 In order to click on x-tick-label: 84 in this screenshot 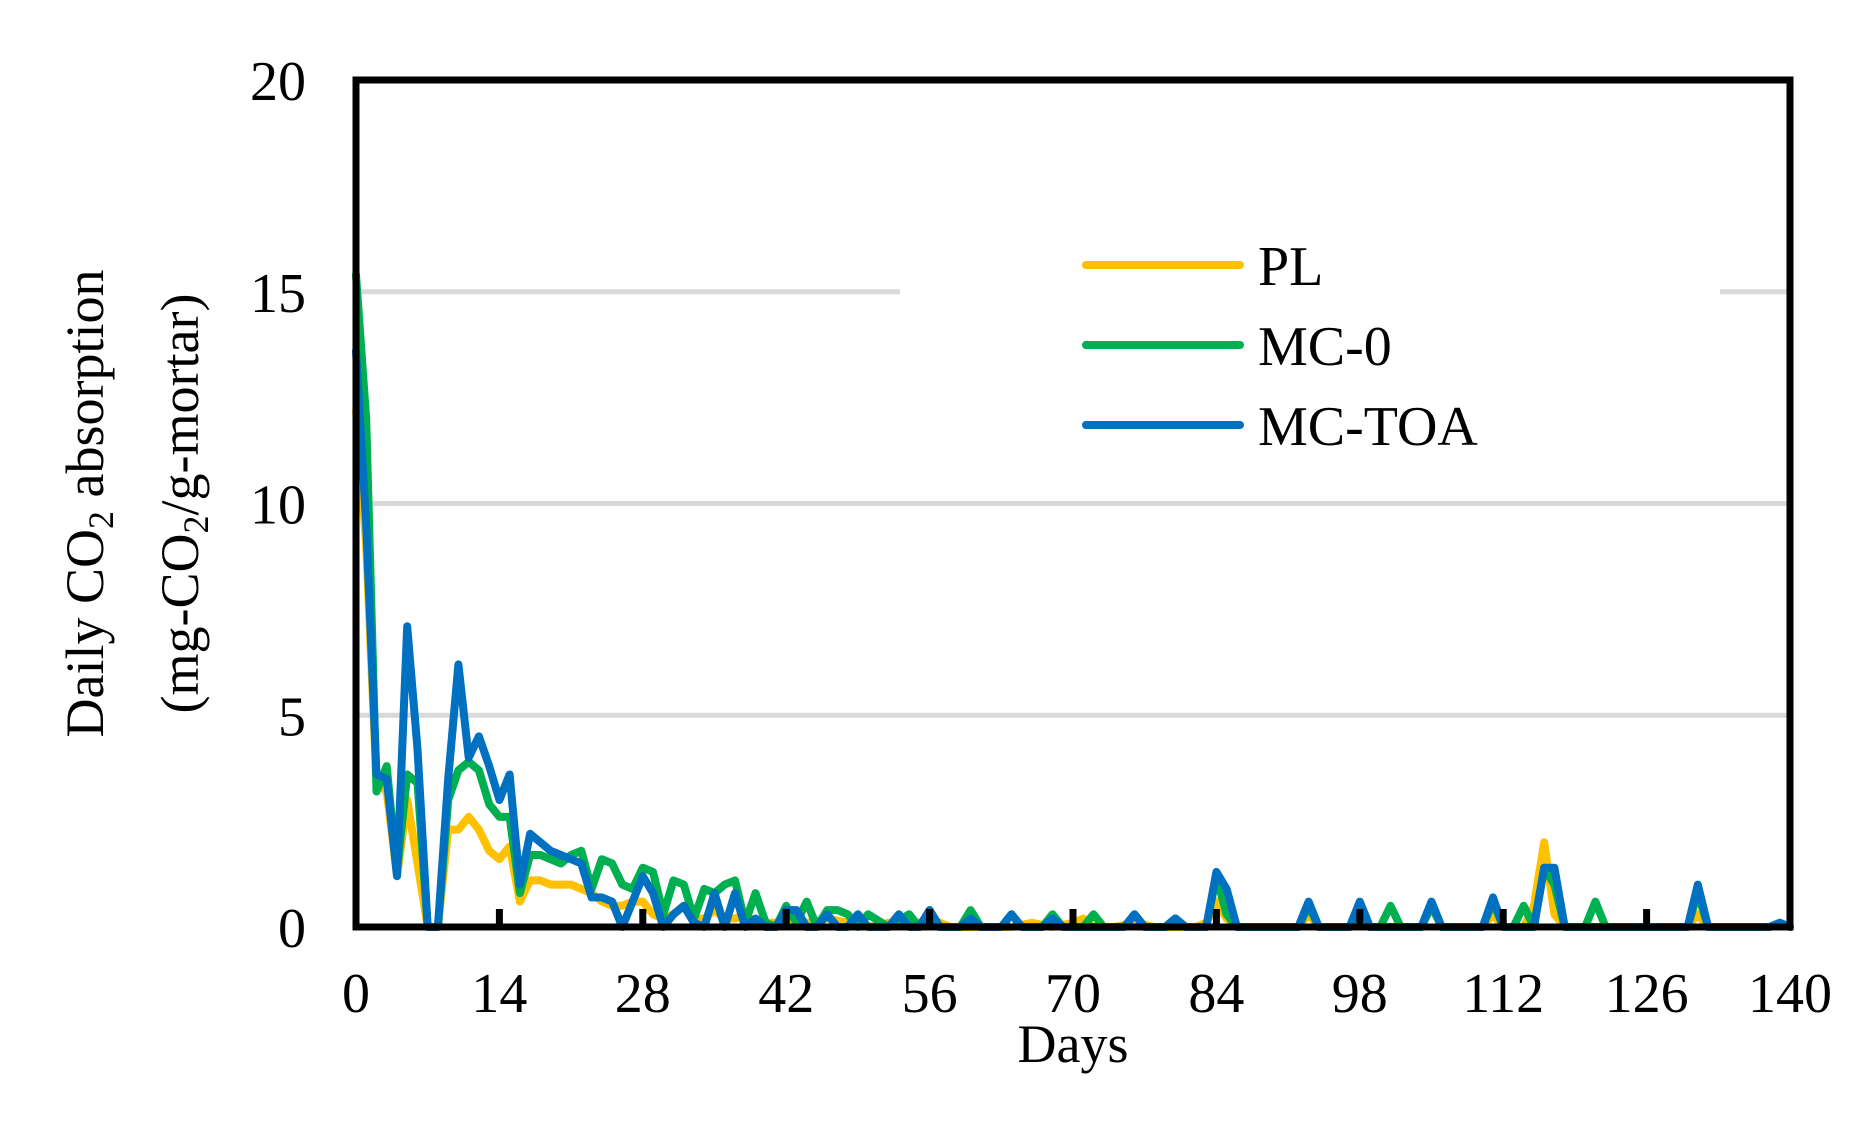, I will do `click(1216, 994)`.